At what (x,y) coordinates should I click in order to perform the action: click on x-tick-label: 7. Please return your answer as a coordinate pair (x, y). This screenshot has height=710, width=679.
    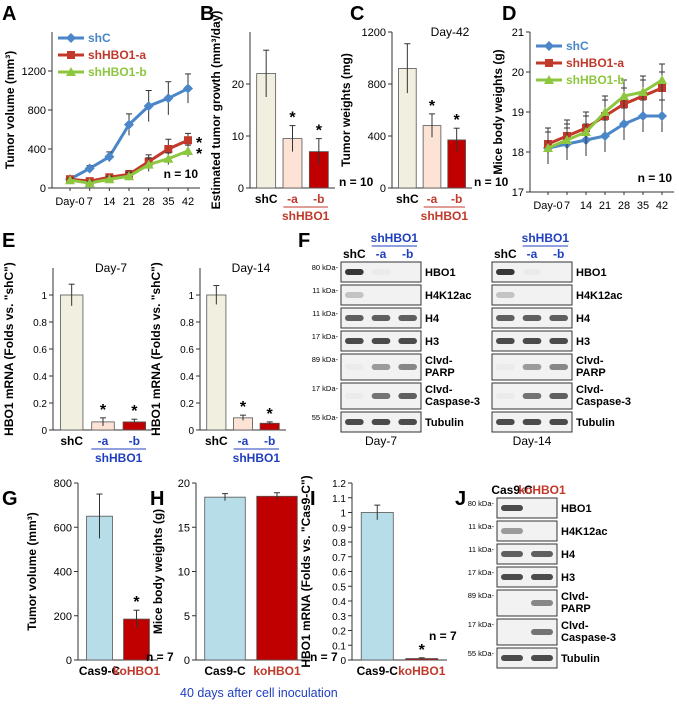
    Looking at the image, I should click on (567, 206).